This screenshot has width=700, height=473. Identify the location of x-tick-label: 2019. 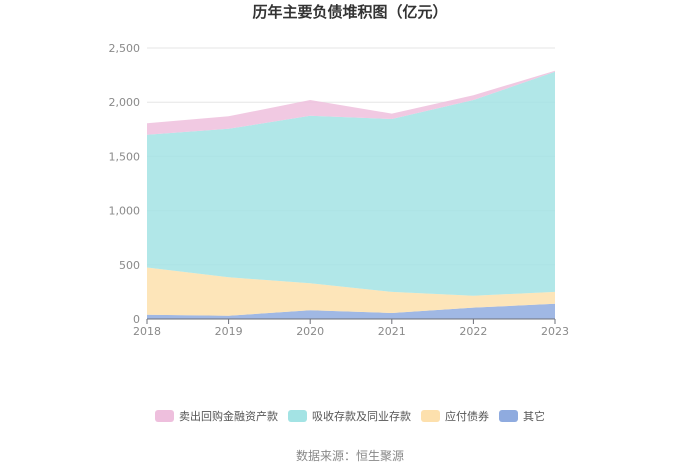
(229, 331).